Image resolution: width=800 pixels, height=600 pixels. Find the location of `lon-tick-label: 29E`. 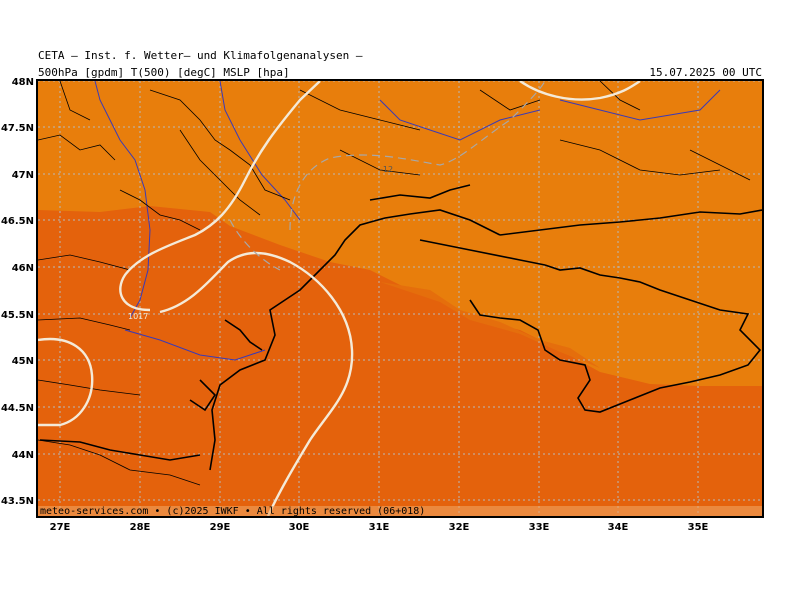

lon-tick-label: 29E is located at coordinates (220, 527).